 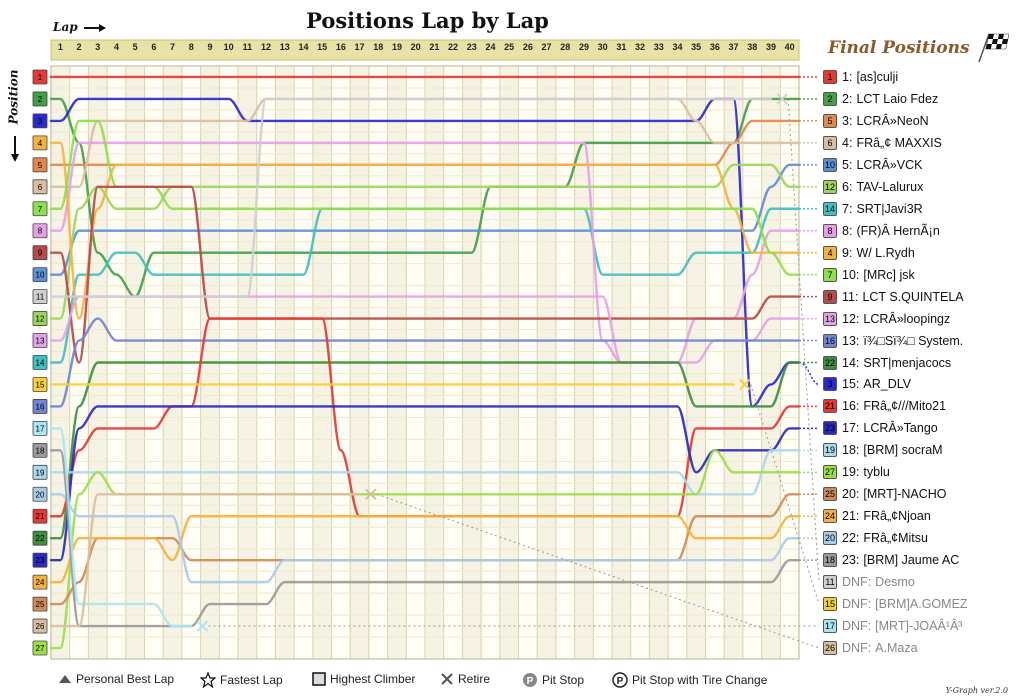 I want to click on grid-position-label: 25, so click(x=40, y=604).